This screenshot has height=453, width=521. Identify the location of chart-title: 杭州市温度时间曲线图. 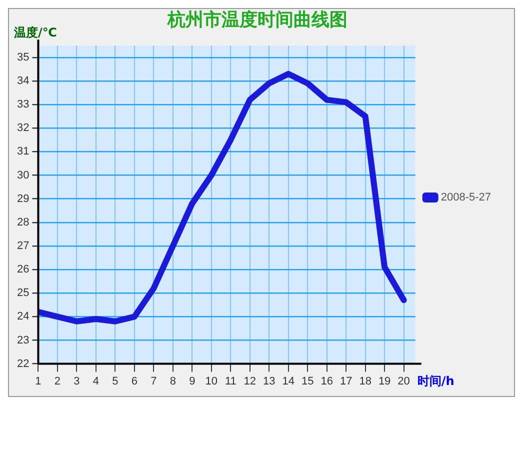
(257, 19).